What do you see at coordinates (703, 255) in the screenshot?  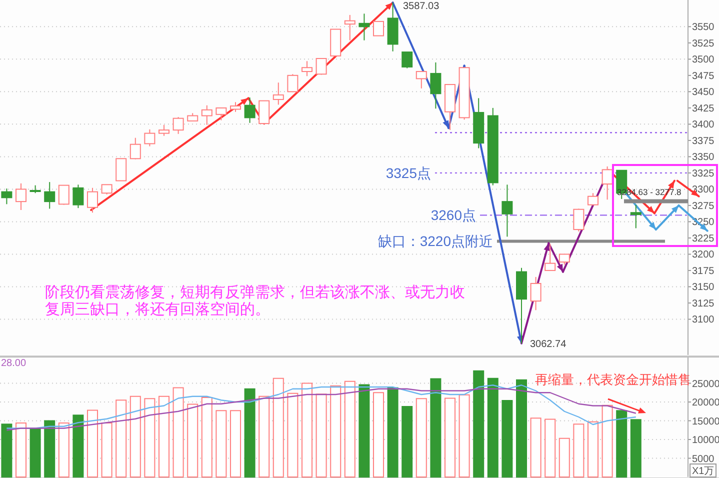 I see `y-tick-label: 3200` at bounding box center [703, 255].